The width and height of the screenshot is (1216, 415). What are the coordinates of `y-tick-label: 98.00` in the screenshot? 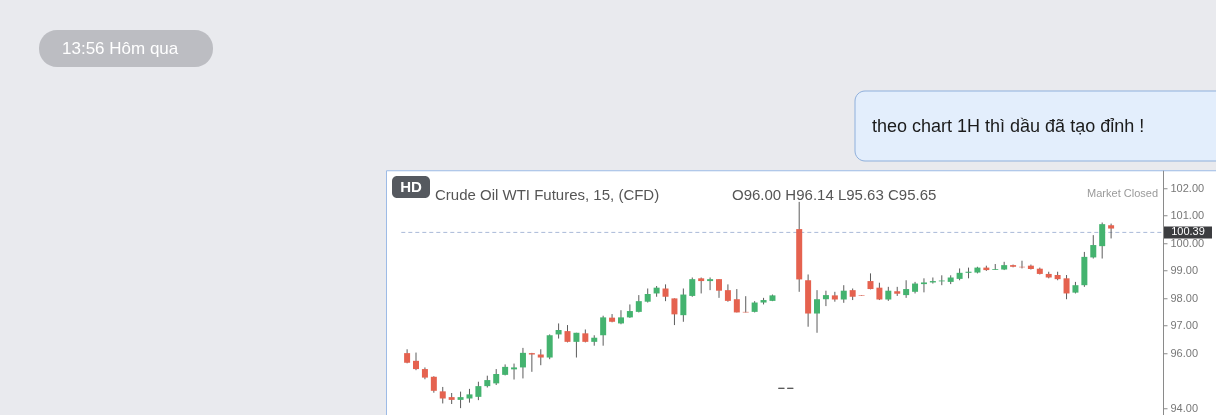 It's located at (1184, 297).